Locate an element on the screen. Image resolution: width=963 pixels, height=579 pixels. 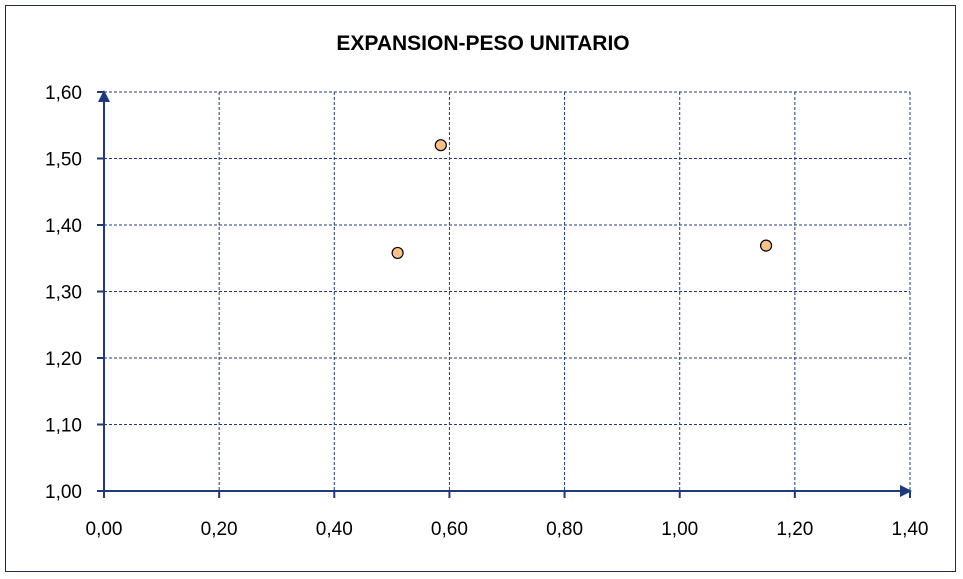
x-tick-label: 0,80 is located at coordinates (564, 529).